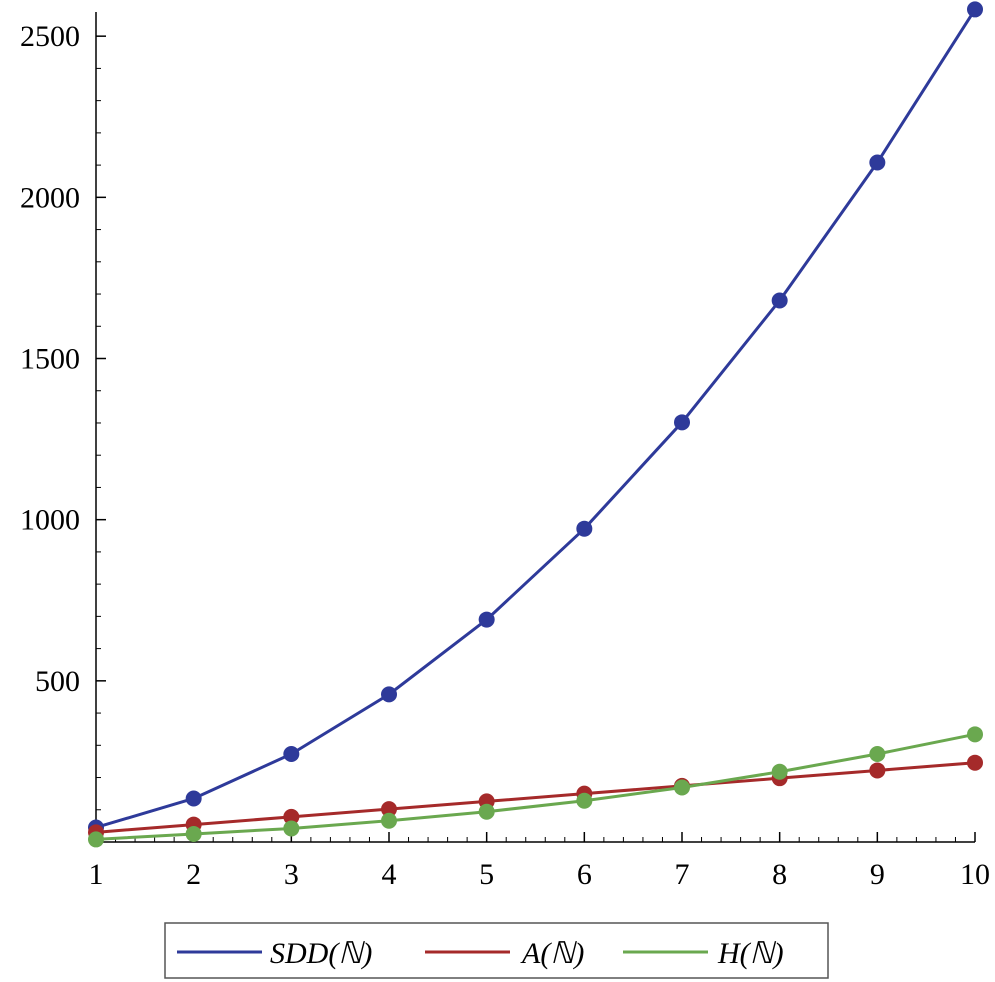 The height and width of the screenshot is (982, 995). What do you see at coordinates (682, 874) in the screenshot?
I see `x-tick-label: 7` at bounding box center [682, 874].